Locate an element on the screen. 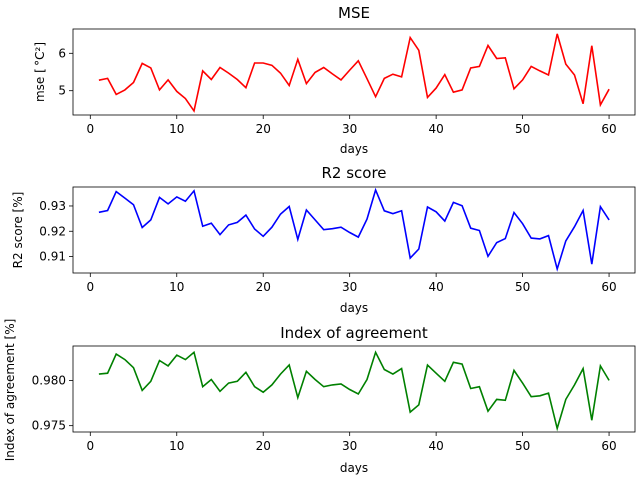 Image resolution: width=640 pixels, height=480 pixels. y-tick-label: 5 is located at coordinates (62, 91).